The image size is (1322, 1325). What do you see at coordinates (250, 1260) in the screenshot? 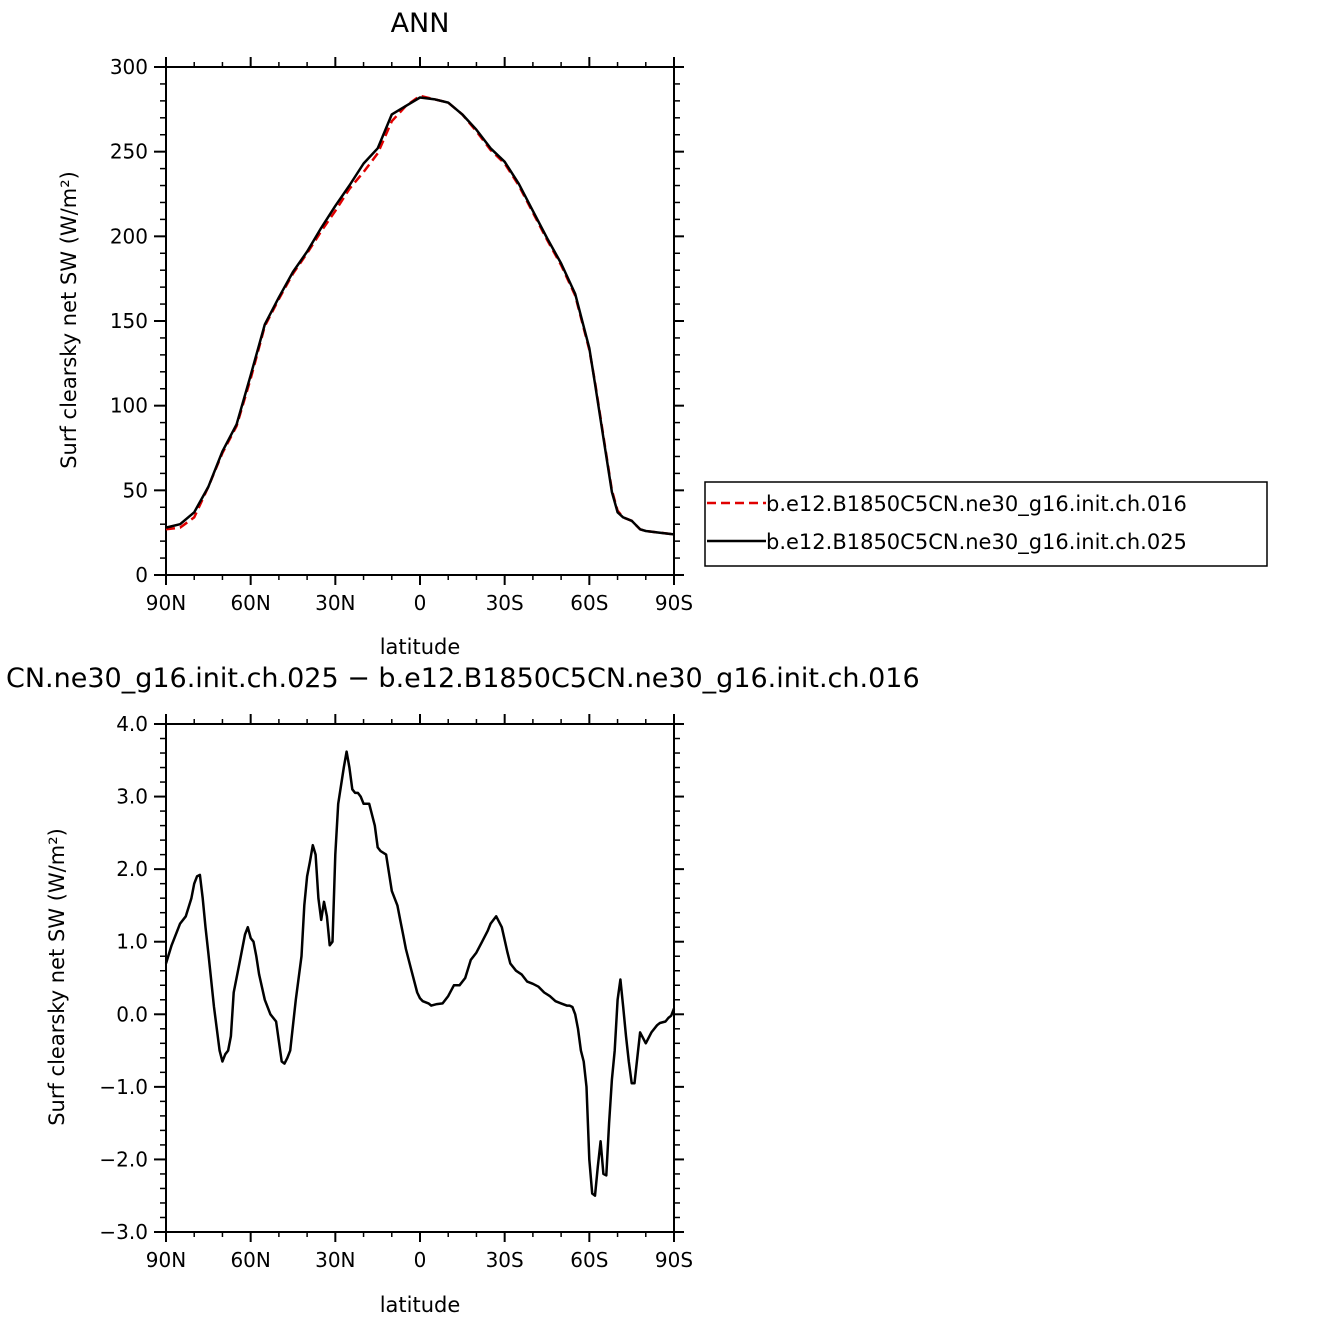
I see `x-tick-label: 60N` at bounding box center [250, 1260].